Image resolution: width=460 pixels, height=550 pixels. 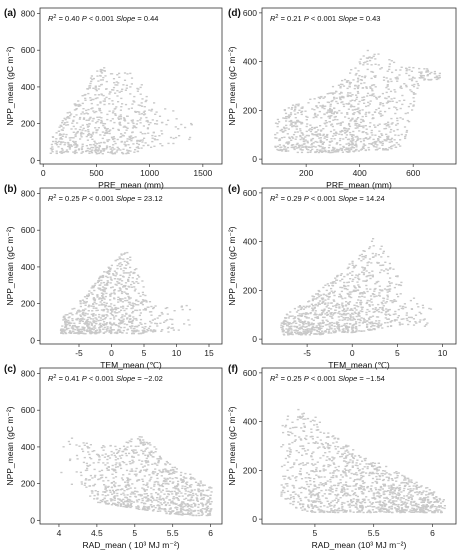 I want to click on y-axis-title: NPP_mean (gC m⁻²), so click(x=10, y=85).